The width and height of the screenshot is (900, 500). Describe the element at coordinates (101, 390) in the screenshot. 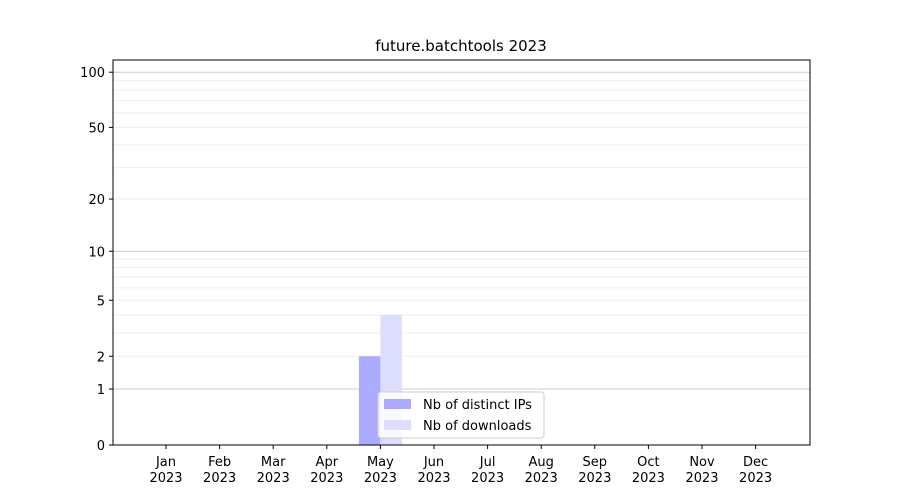

I see `y-tick-label: 1` at that location.